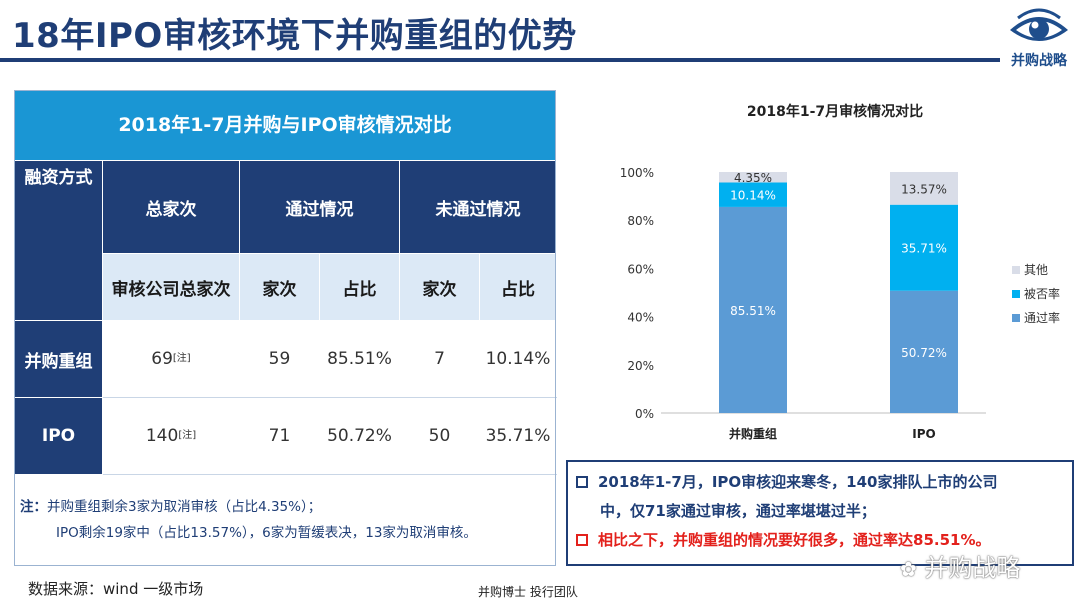  I want to click on table-row: 并购重组 69[注] 59 85.51% 7 10.14%, so click(285, 359).